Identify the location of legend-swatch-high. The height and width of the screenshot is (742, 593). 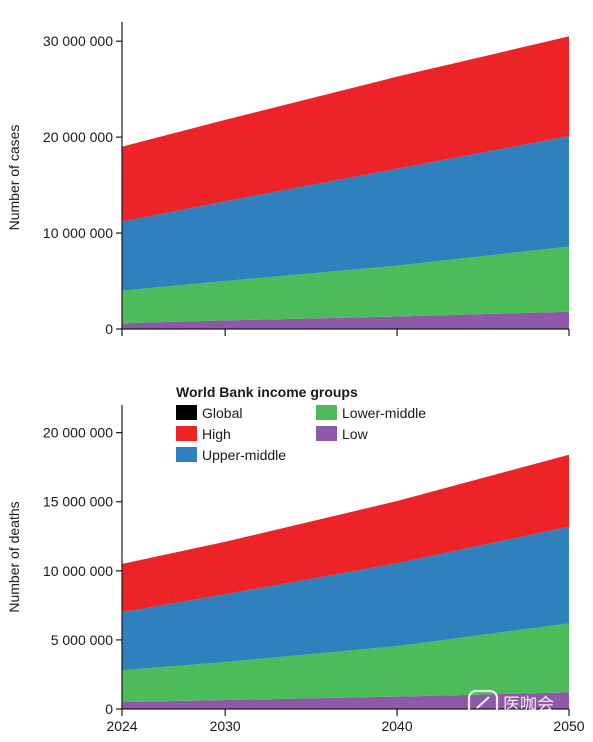
(186, 433).